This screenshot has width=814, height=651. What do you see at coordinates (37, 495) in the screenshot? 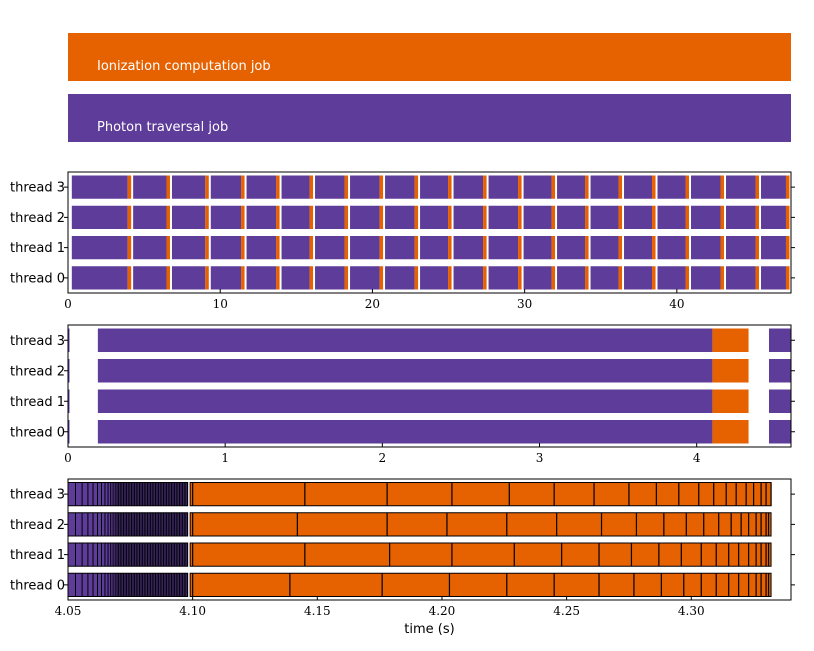
I see `thread-label: thread 3` at bounding box center [37, 495].